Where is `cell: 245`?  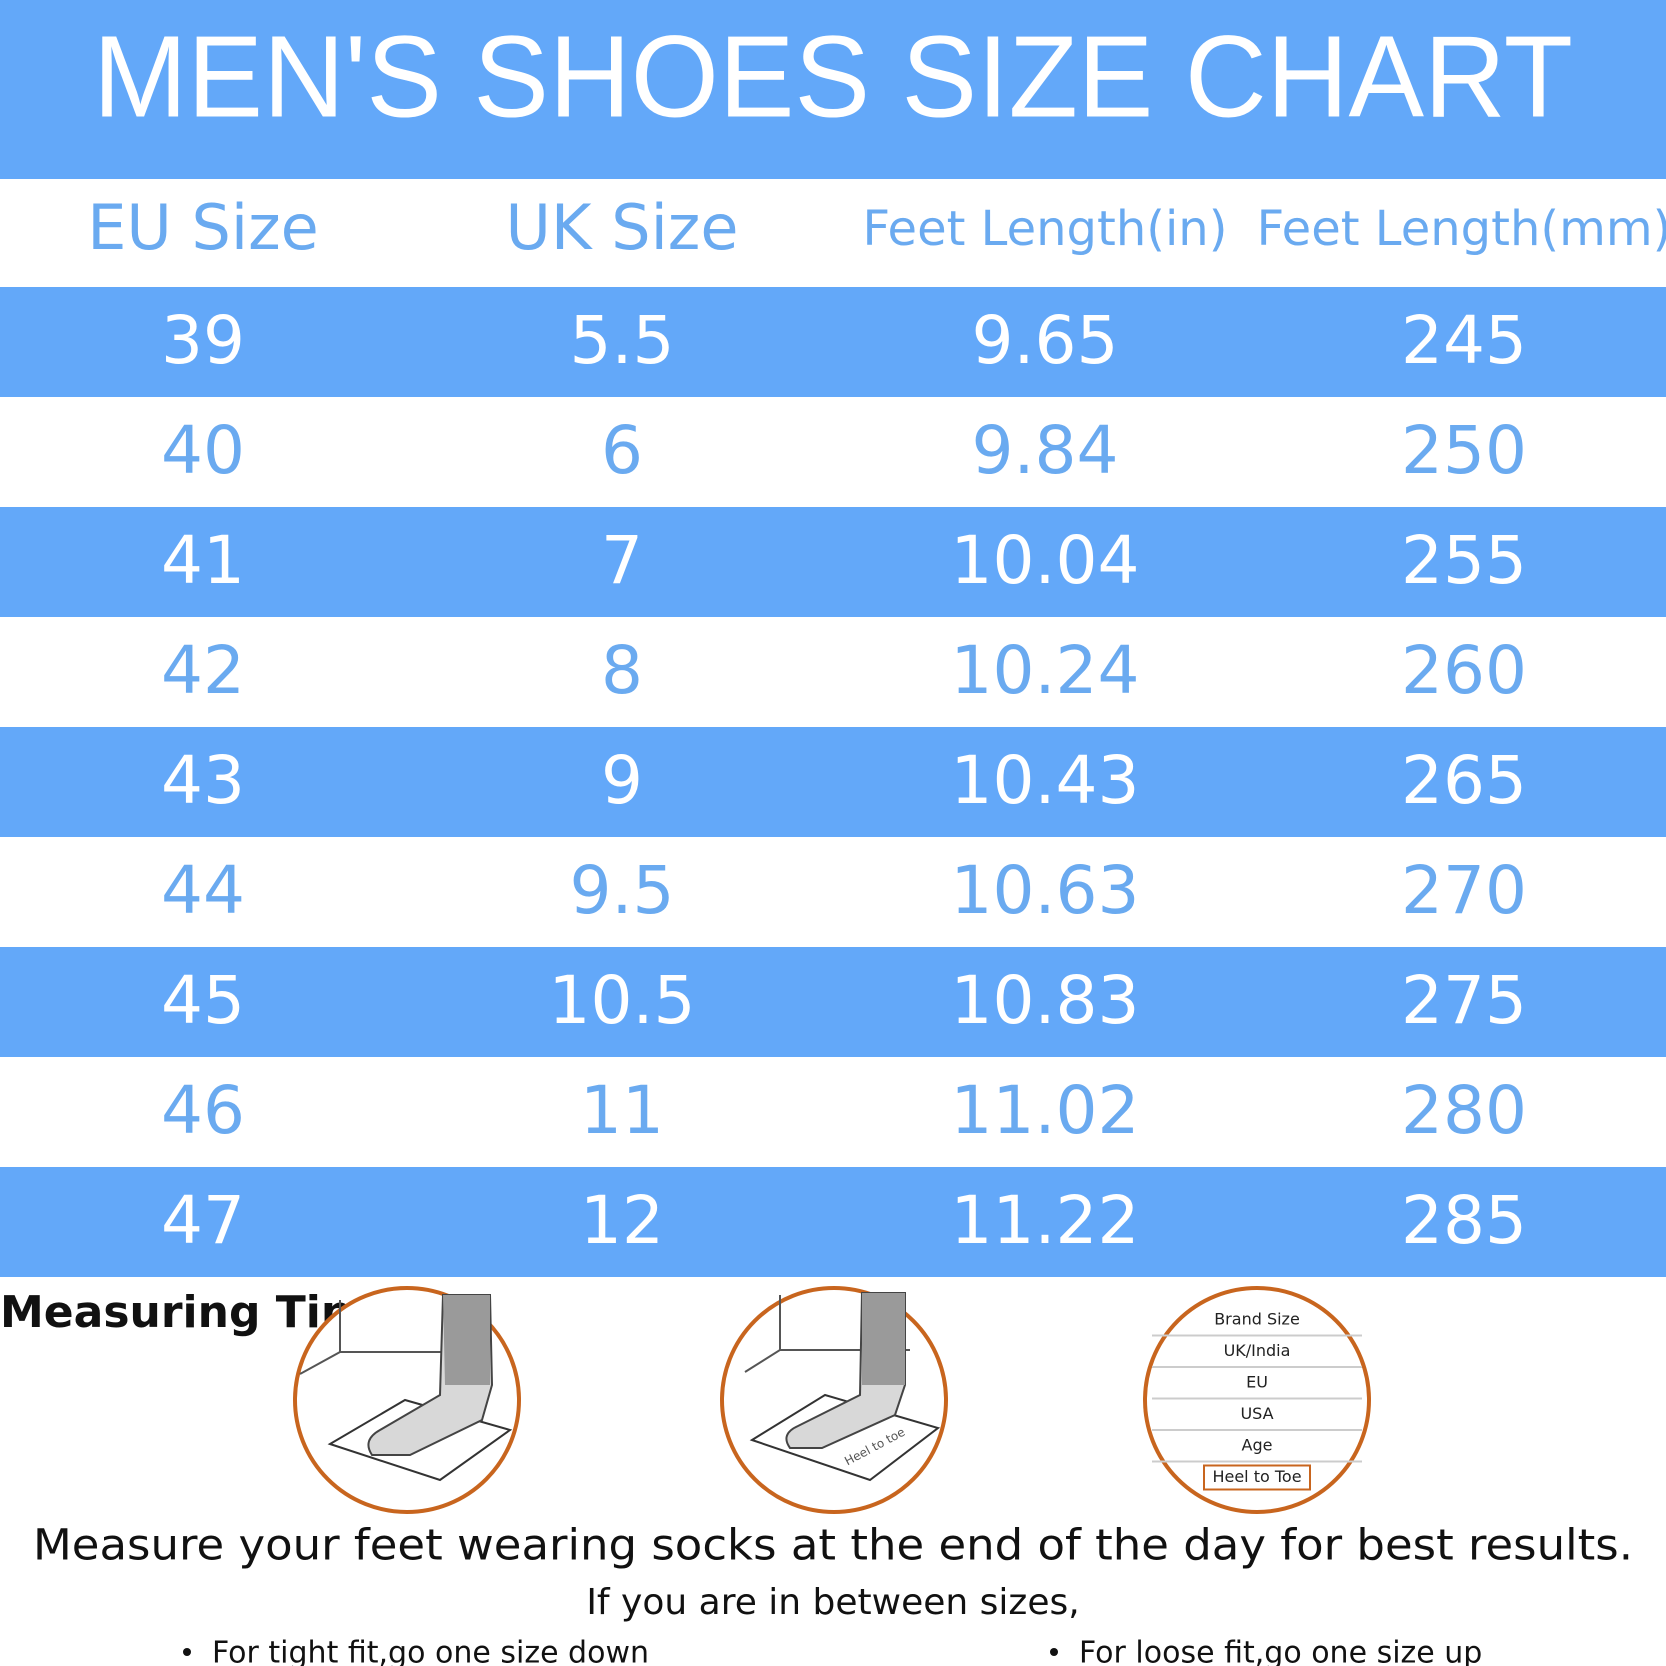 cell: 245 is located at coordinates (1464, 340).